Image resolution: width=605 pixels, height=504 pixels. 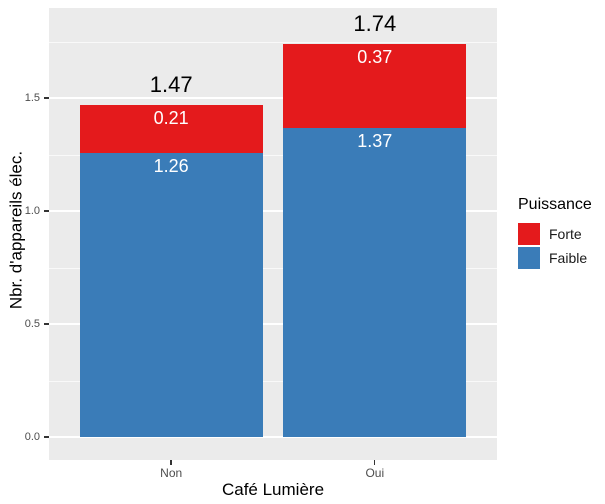 I want to click on legend-item: Faible, so click(x=555, y=258).